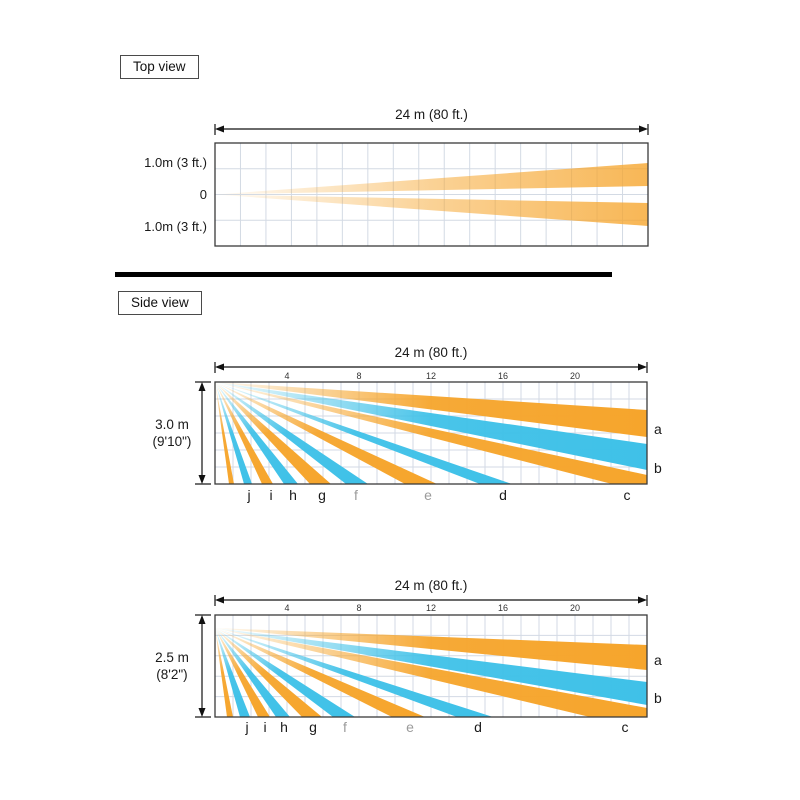 This screenshot has height=800, width=800. What do you see at coordinates (172, 424) in the screenshot?
I see `height-label: 3.0 m` at bounding box center [172, 424].